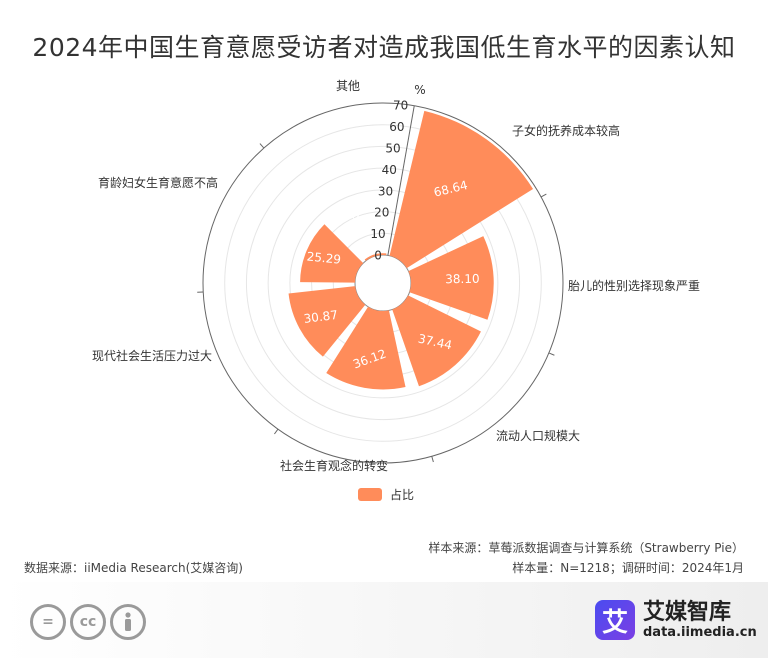  I want to click on value-label: 25.29, so click(324, 257).